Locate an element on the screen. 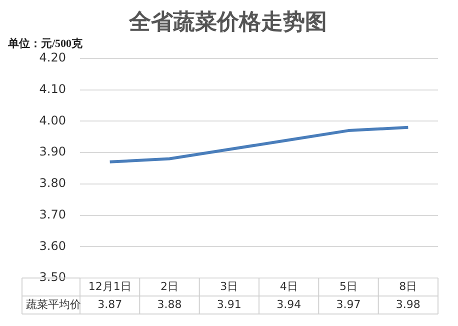  x-tick-label: 5日 is located at coordinates (349, 286).